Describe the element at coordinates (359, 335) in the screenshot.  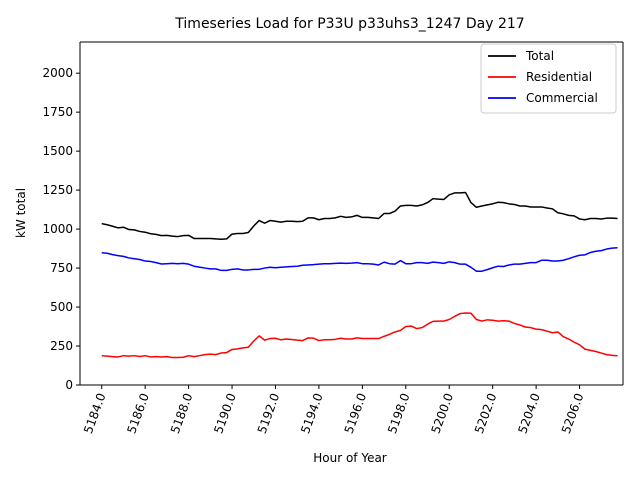
I see `series-line-residential` at that location.